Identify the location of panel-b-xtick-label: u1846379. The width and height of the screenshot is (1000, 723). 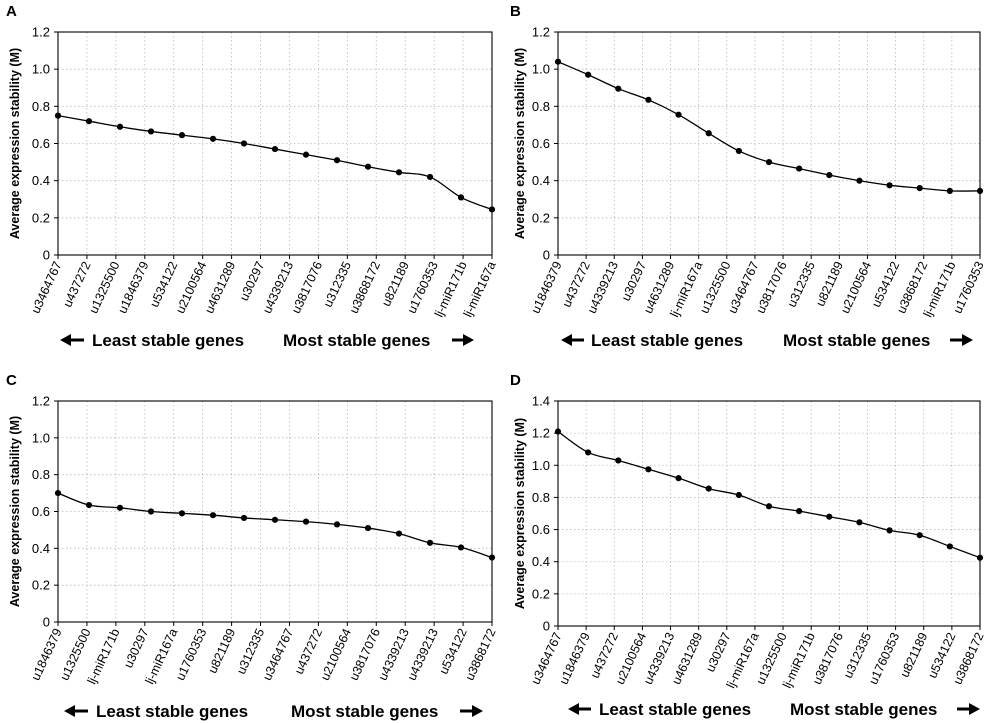
(547, 287).